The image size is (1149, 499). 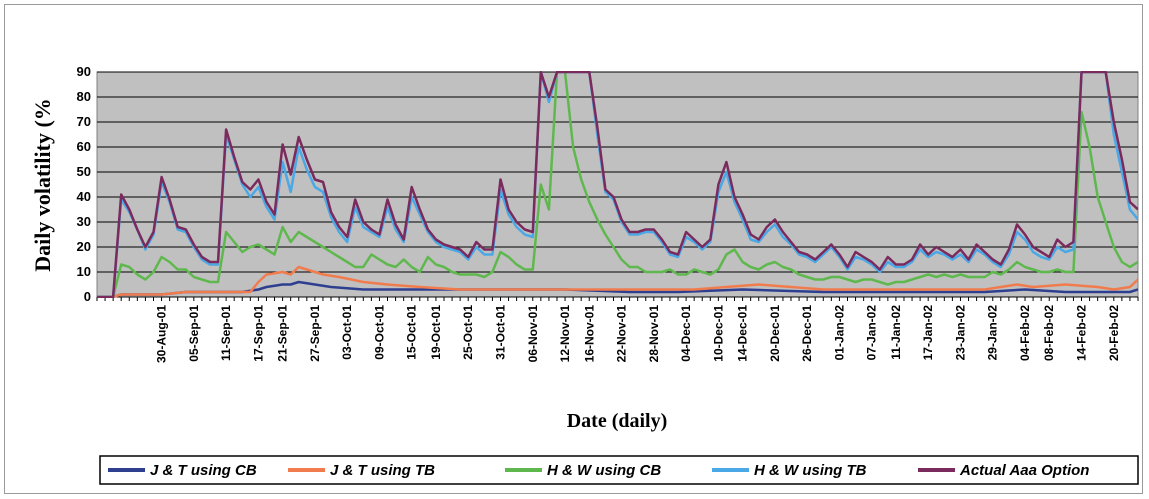 What do you see at coordinates (84, 146) in the screenshot?
I see `y-tick-label: 60` at bounding box center [84, 146].